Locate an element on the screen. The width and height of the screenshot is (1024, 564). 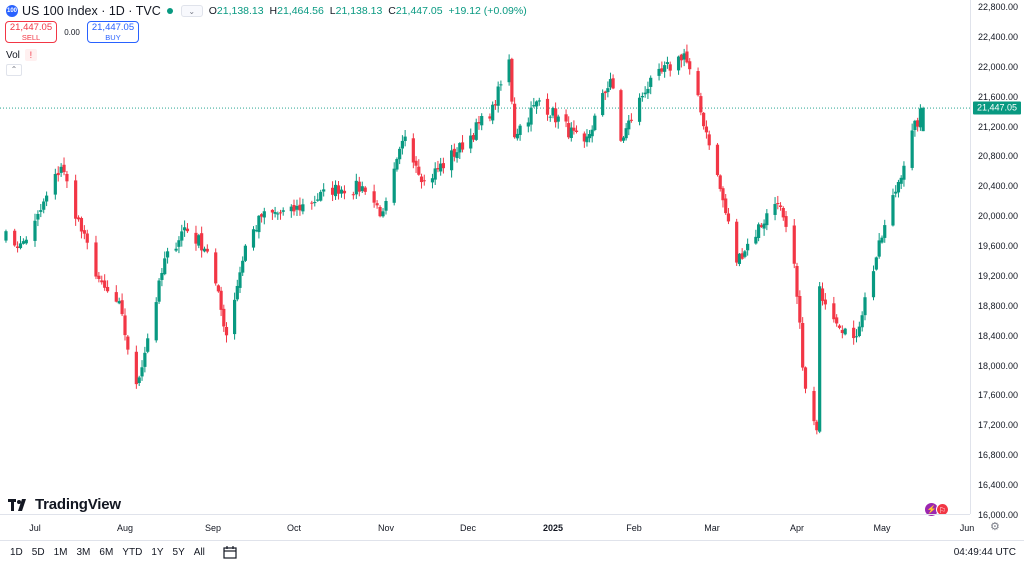
tradingview-logo: TradingView is located at coordinates (64, 504).